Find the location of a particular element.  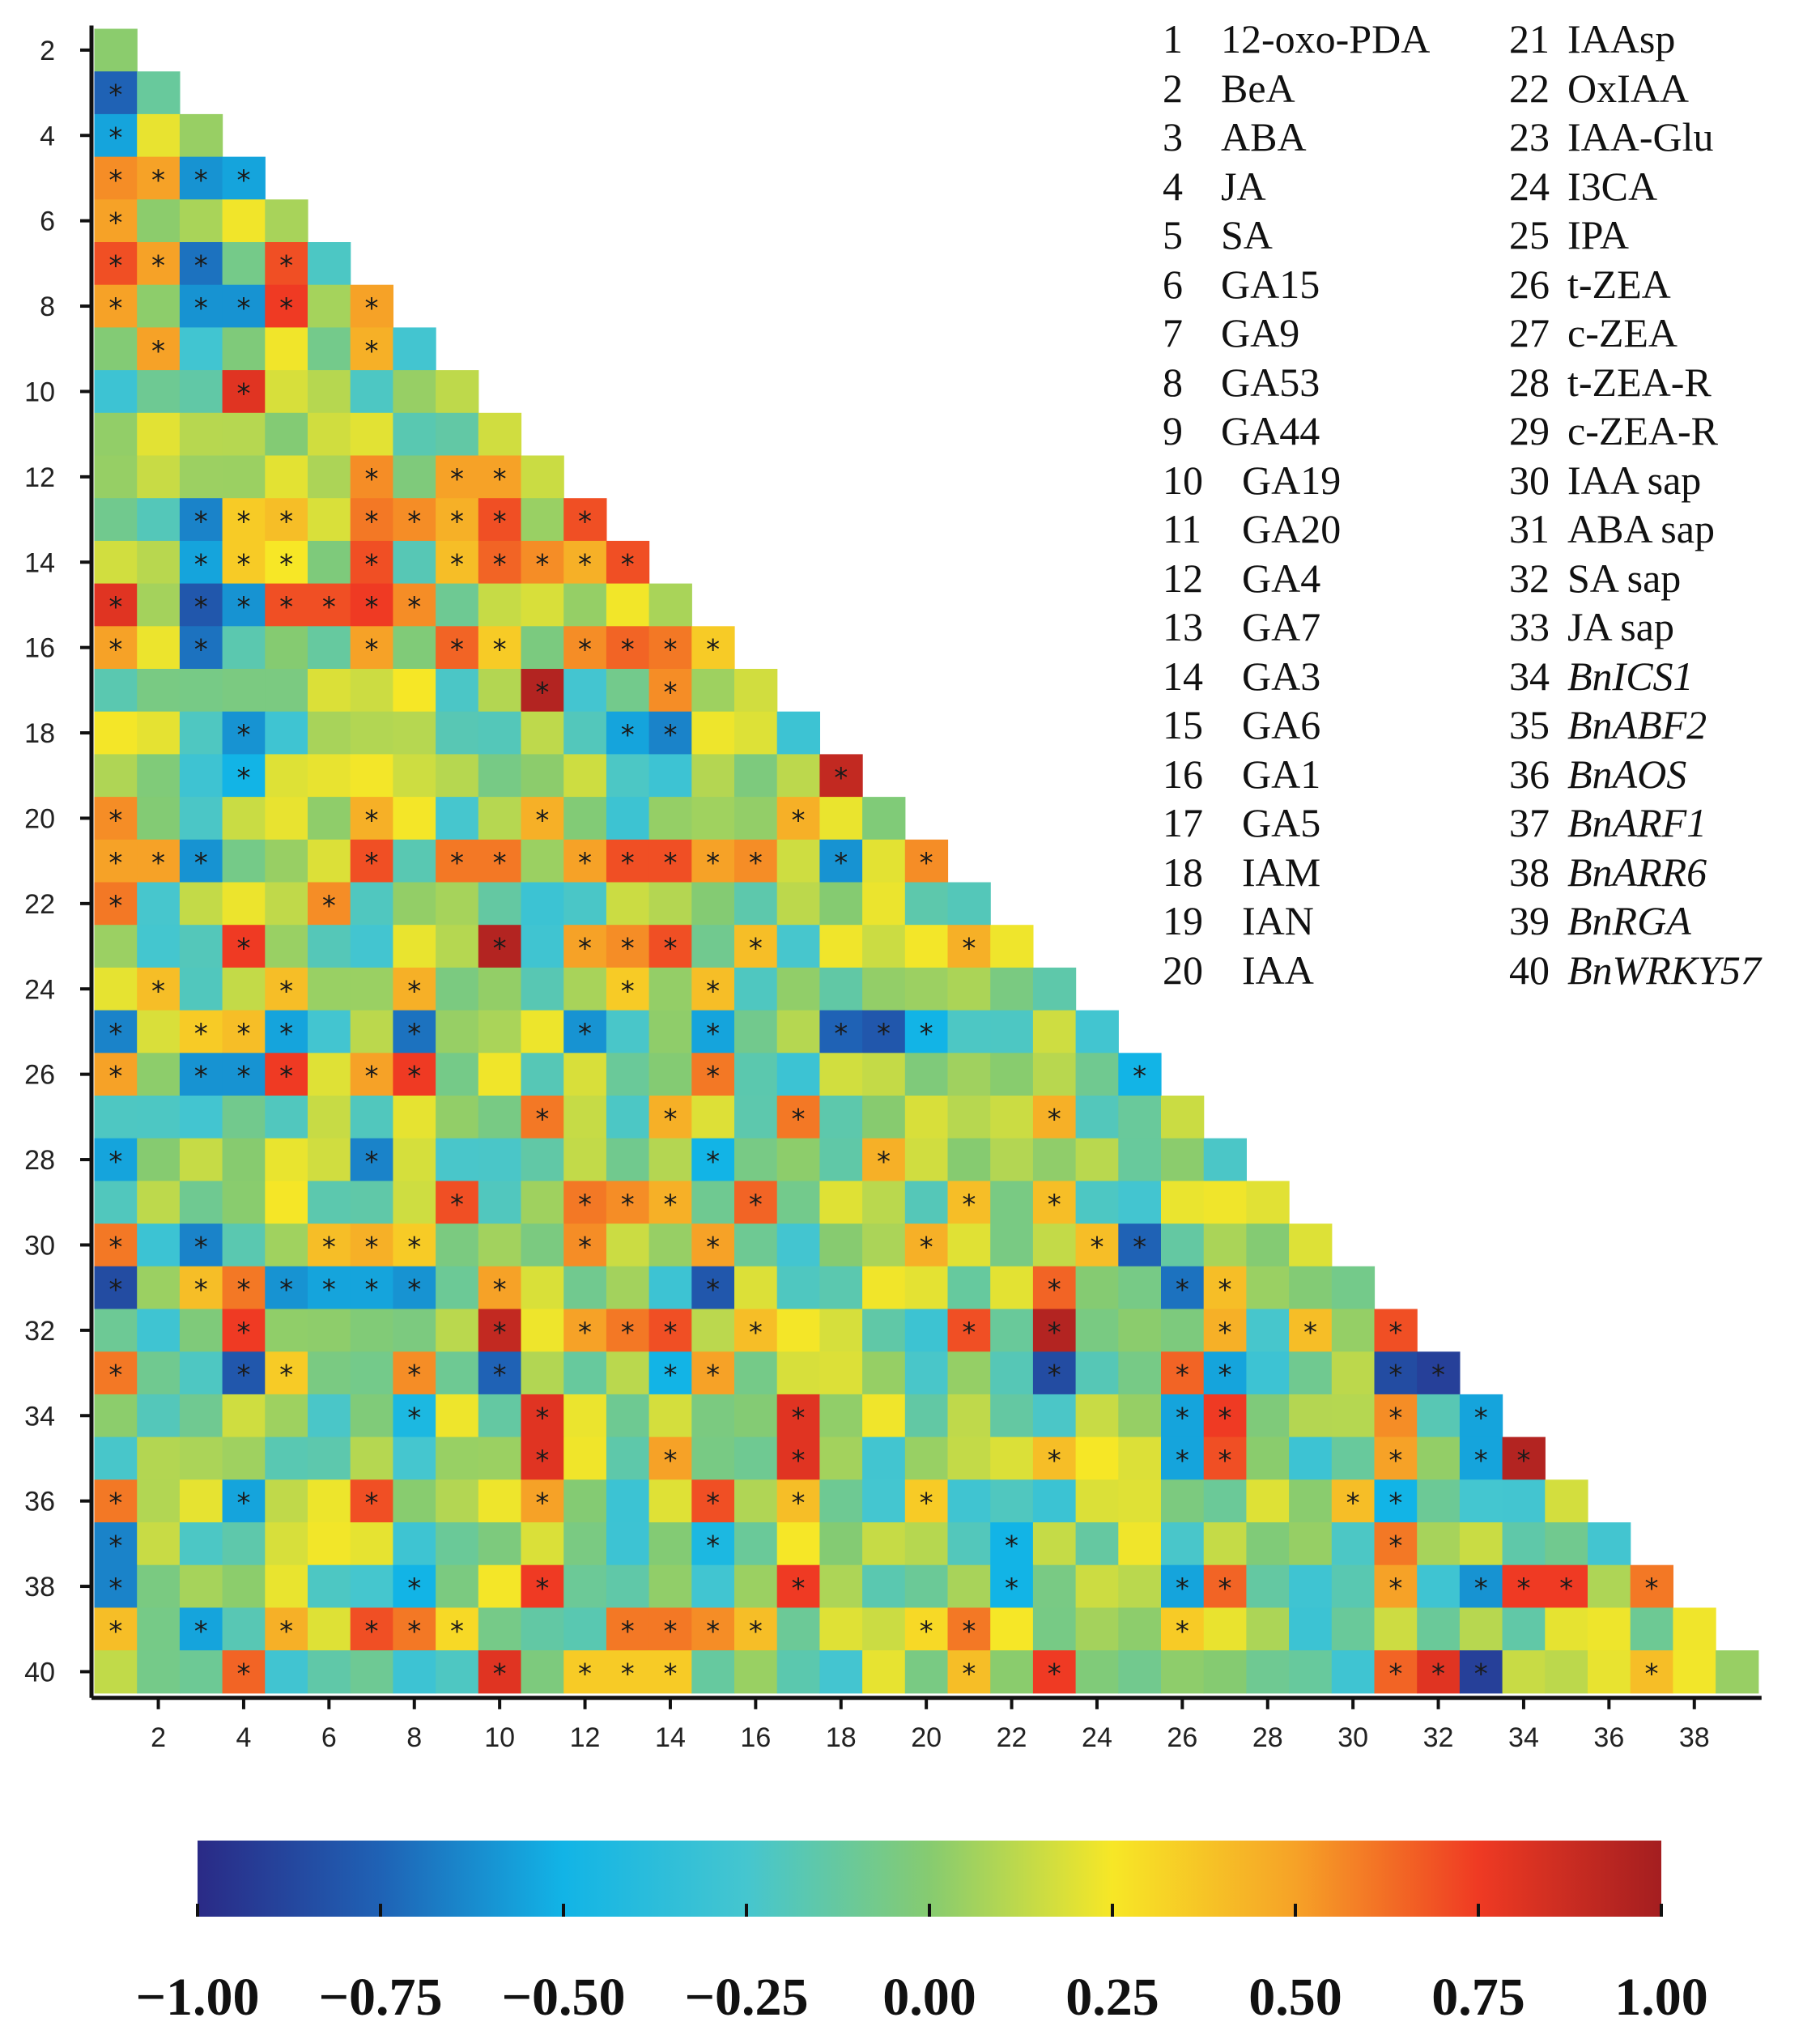

cell-r20-c14 is located at coordinates (670, 819).